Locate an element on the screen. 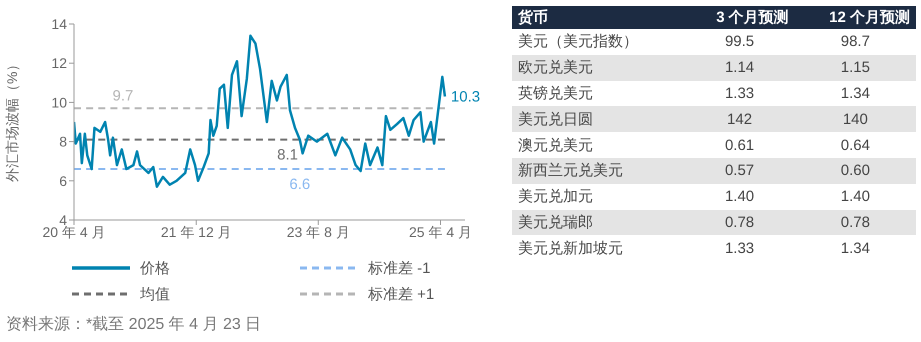 The width and height of the screenshot is (921, 342). text: 资料来源：*截至 2025 年 4 月 23 日 is located at coordinates (134, 324).